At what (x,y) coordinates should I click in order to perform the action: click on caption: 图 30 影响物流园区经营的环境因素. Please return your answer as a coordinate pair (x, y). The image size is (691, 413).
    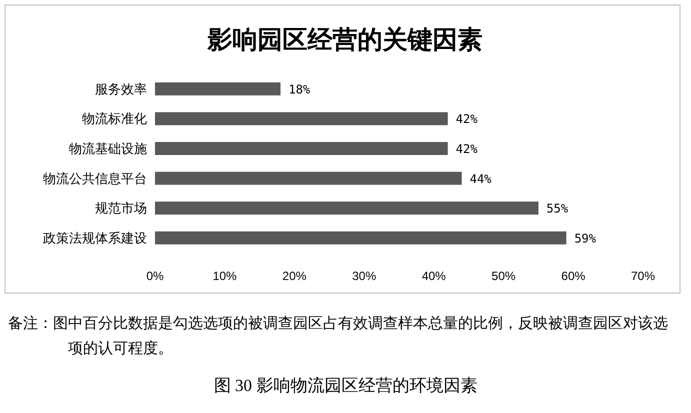
    Looking at the image, I should click on (345, 386).